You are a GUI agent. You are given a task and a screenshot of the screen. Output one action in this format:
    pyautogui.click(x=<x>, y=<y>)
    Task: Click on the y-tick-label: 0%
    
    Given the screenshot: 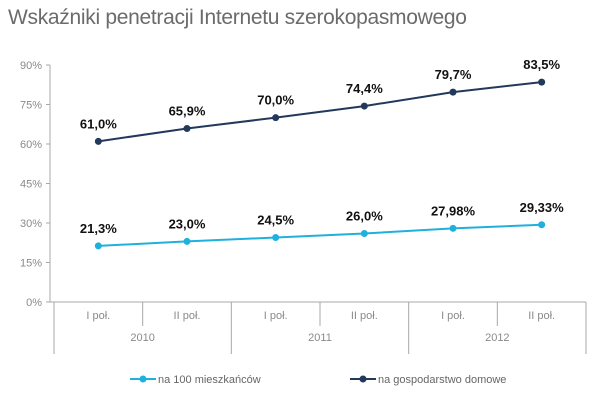 What is the action you would take?
    pyautogui.click(x=34, y=303)
    